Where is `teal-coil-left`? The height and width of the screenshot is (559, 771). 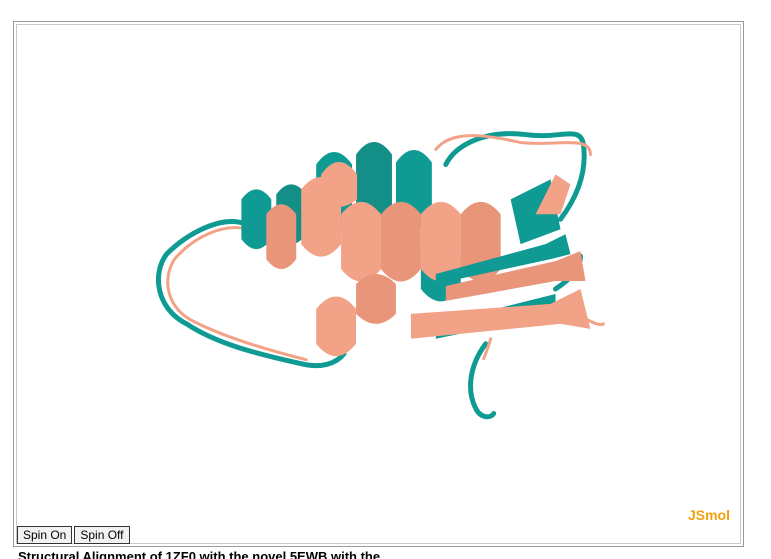 teal-coil-left is located at coordinates (251, 294).